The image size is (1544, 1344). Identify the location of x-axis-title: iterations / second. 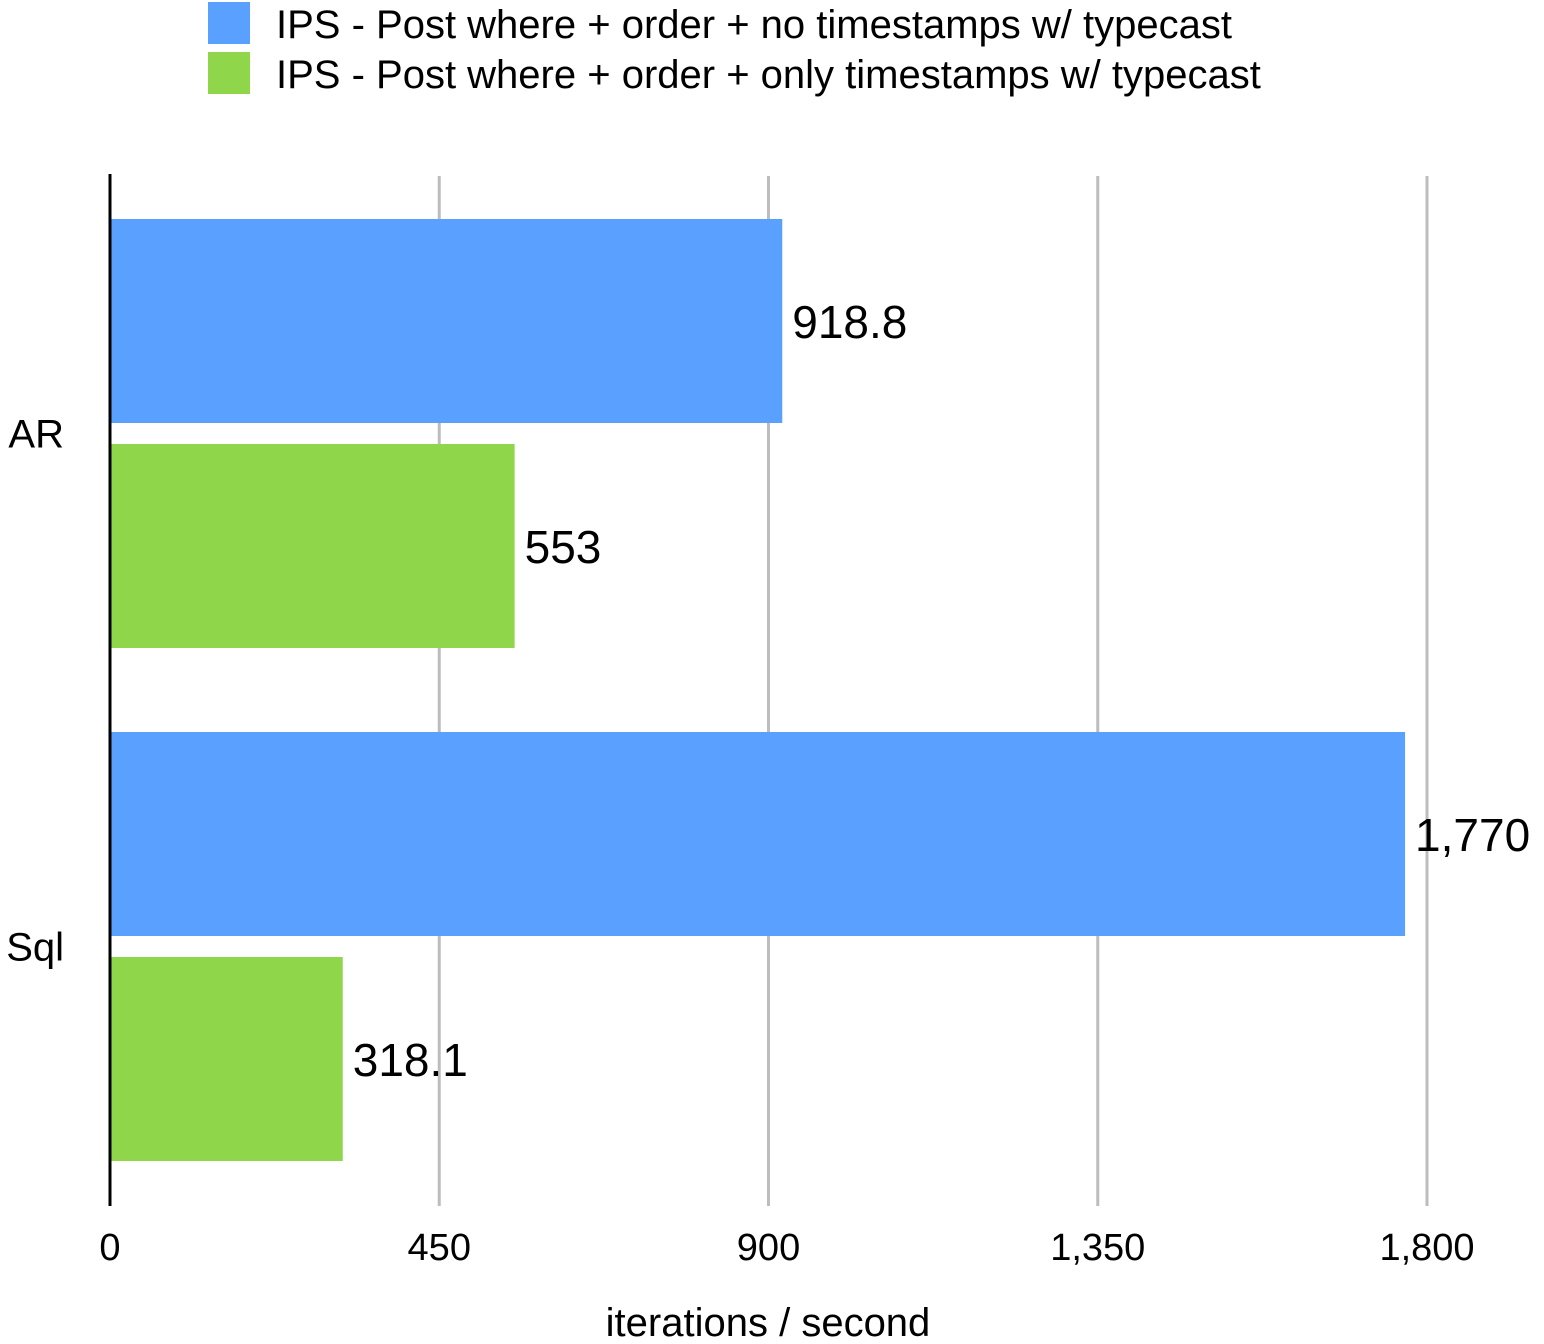
(768, 1322).